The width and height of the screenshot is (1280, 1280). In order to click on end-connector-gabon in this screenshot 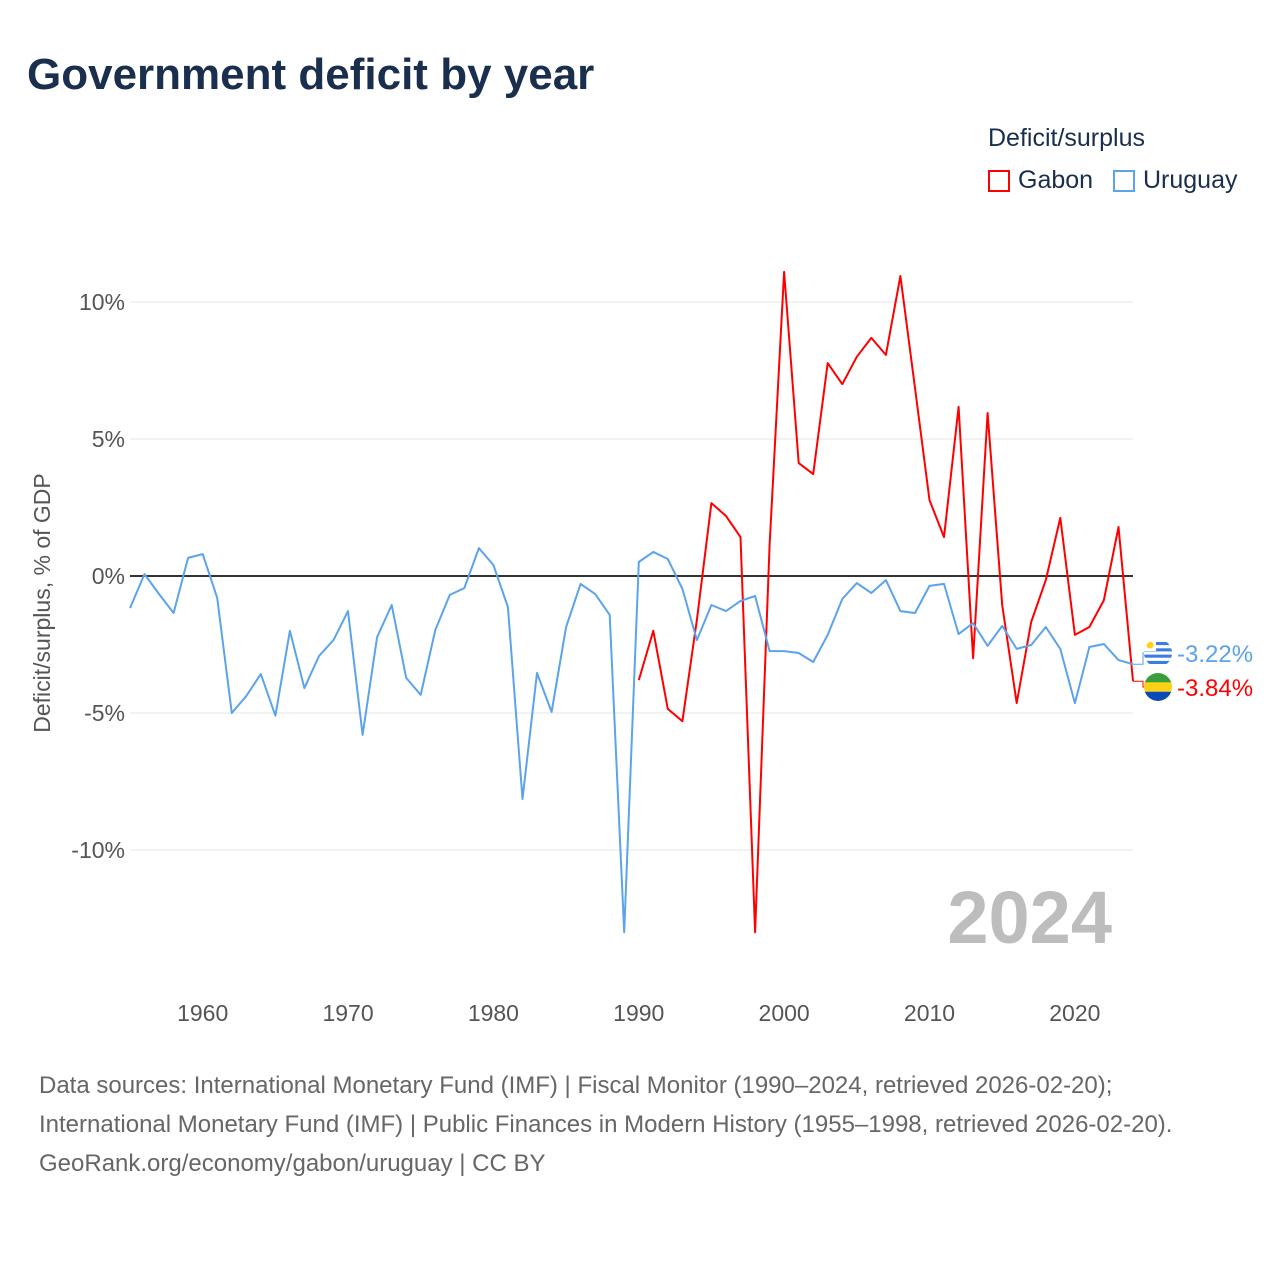, I will do `click(1139, 684)`.